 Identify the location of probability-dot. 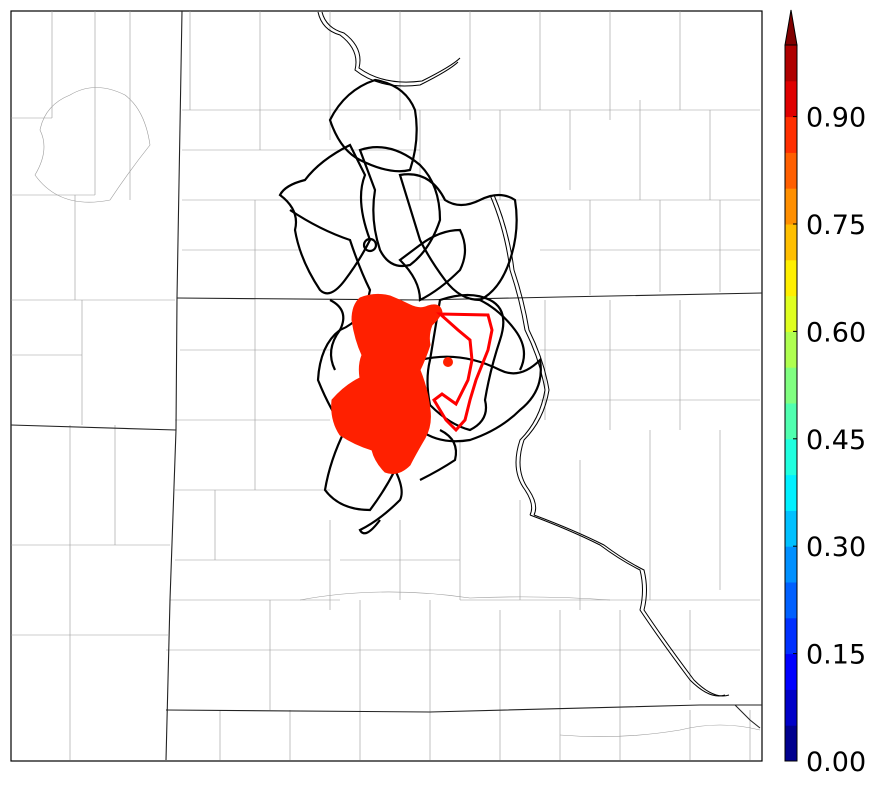
(448, 362).